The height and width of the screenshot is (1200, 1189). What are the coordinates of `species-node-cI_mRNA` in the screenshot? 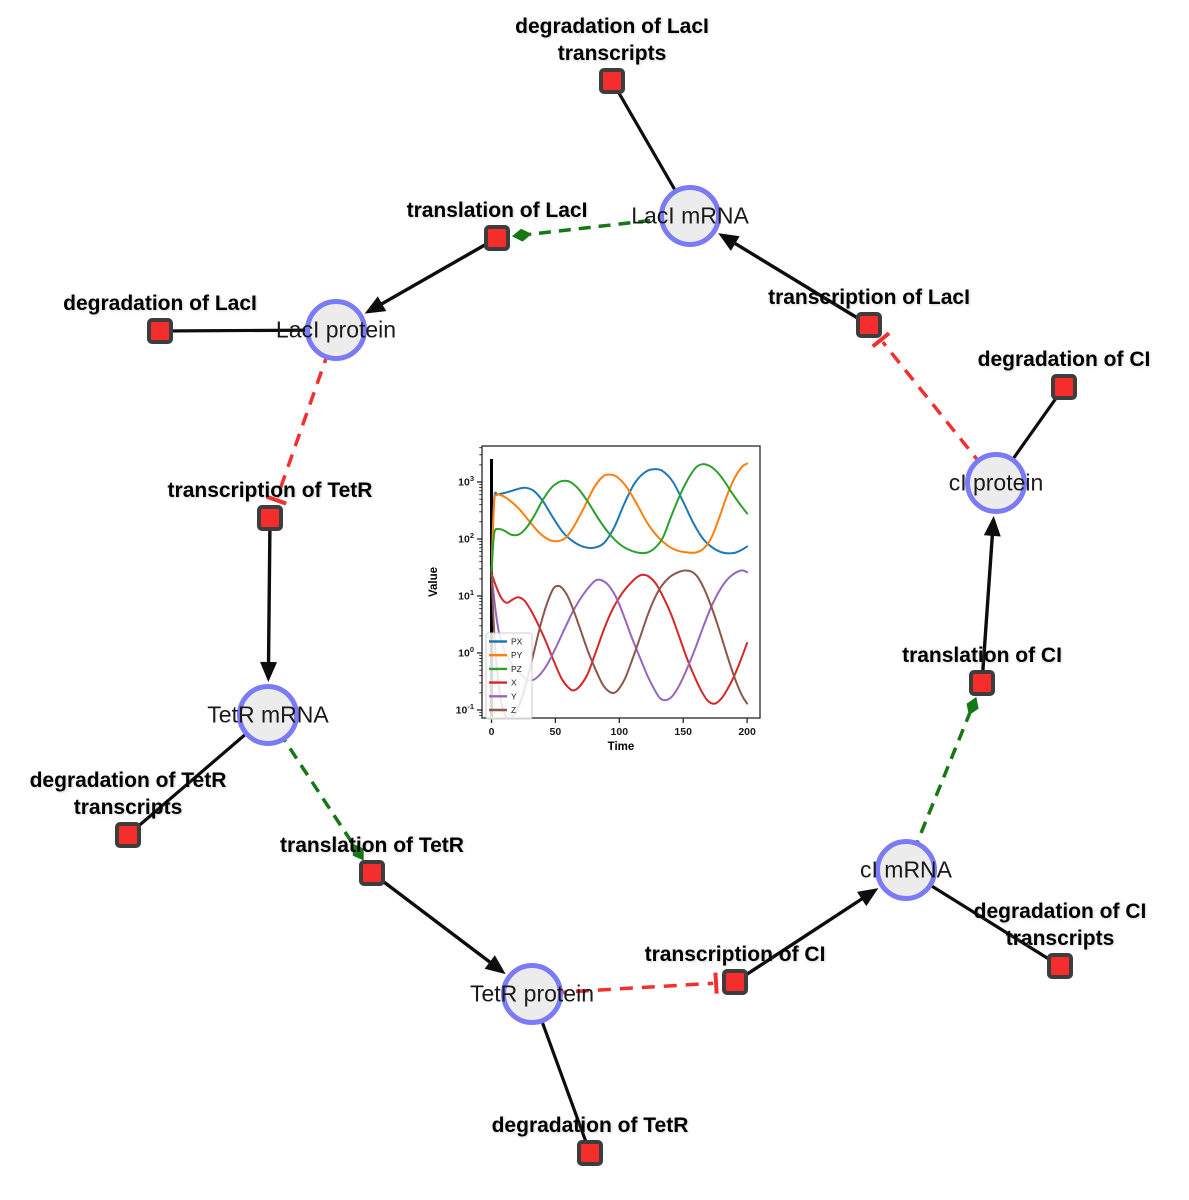 It's located at (906, 870).